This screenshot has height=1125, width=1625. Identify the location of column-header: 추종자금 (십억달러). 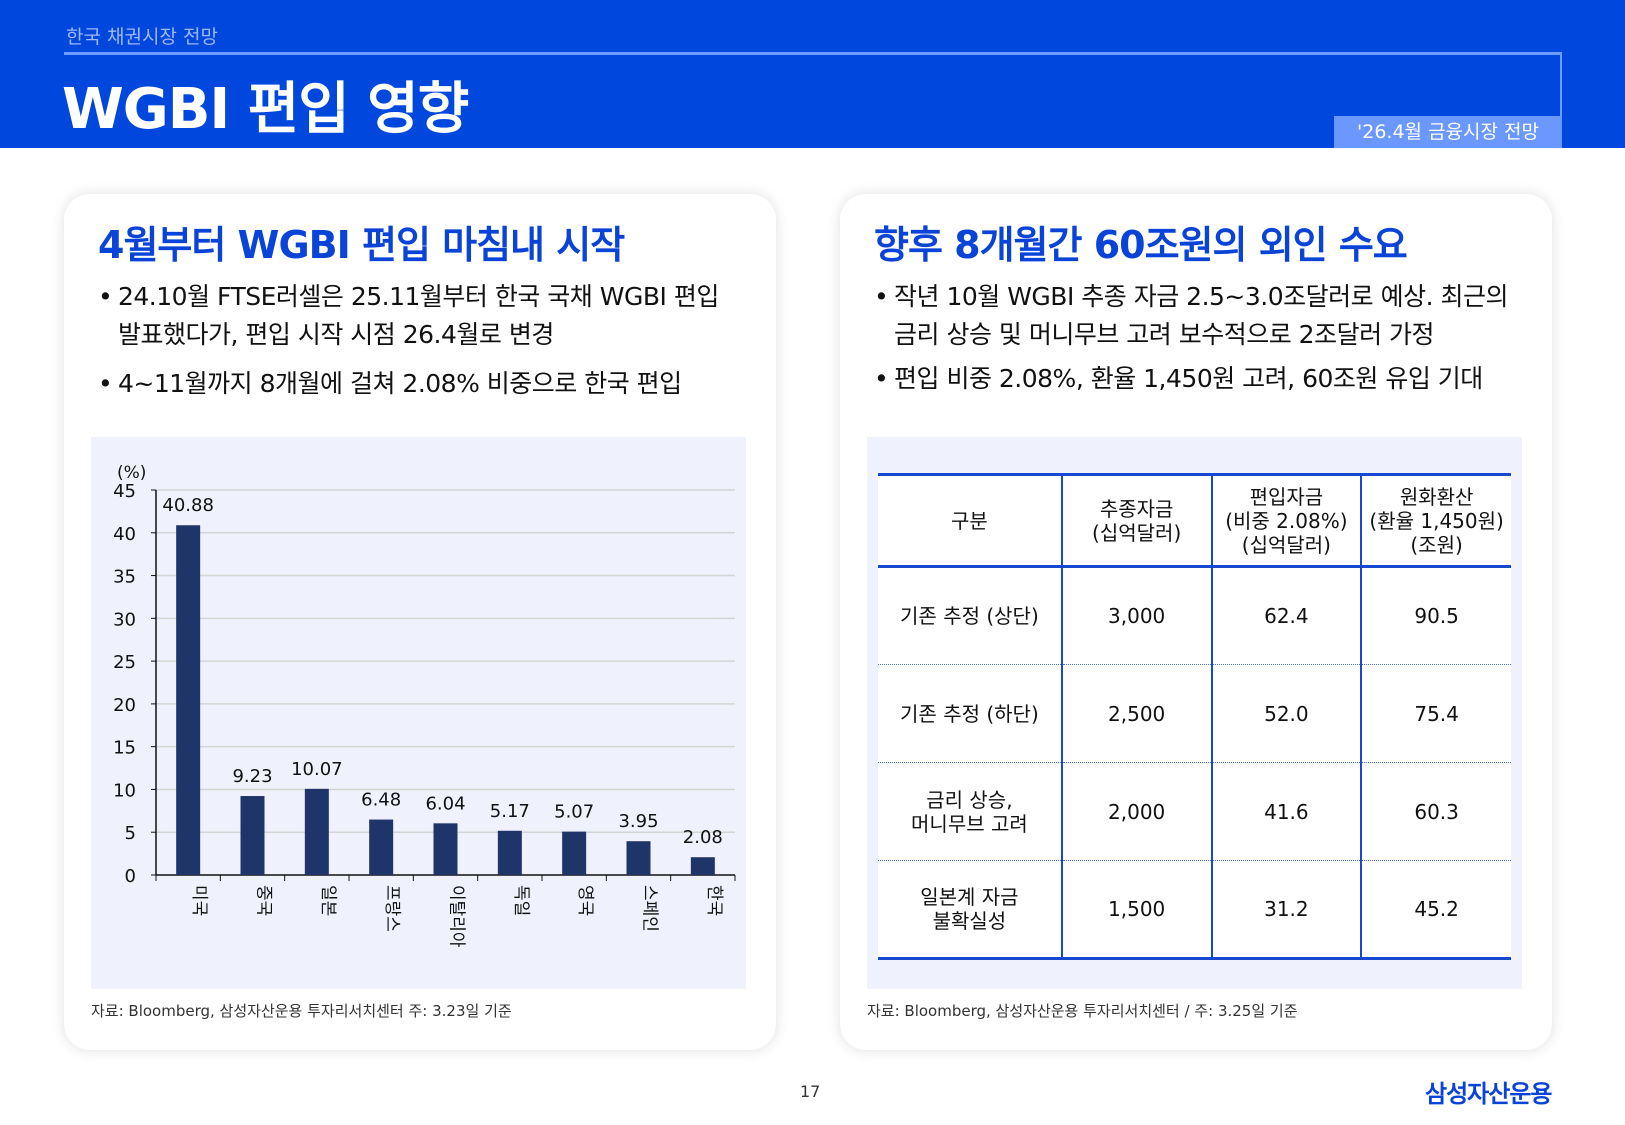
(1136, 520).